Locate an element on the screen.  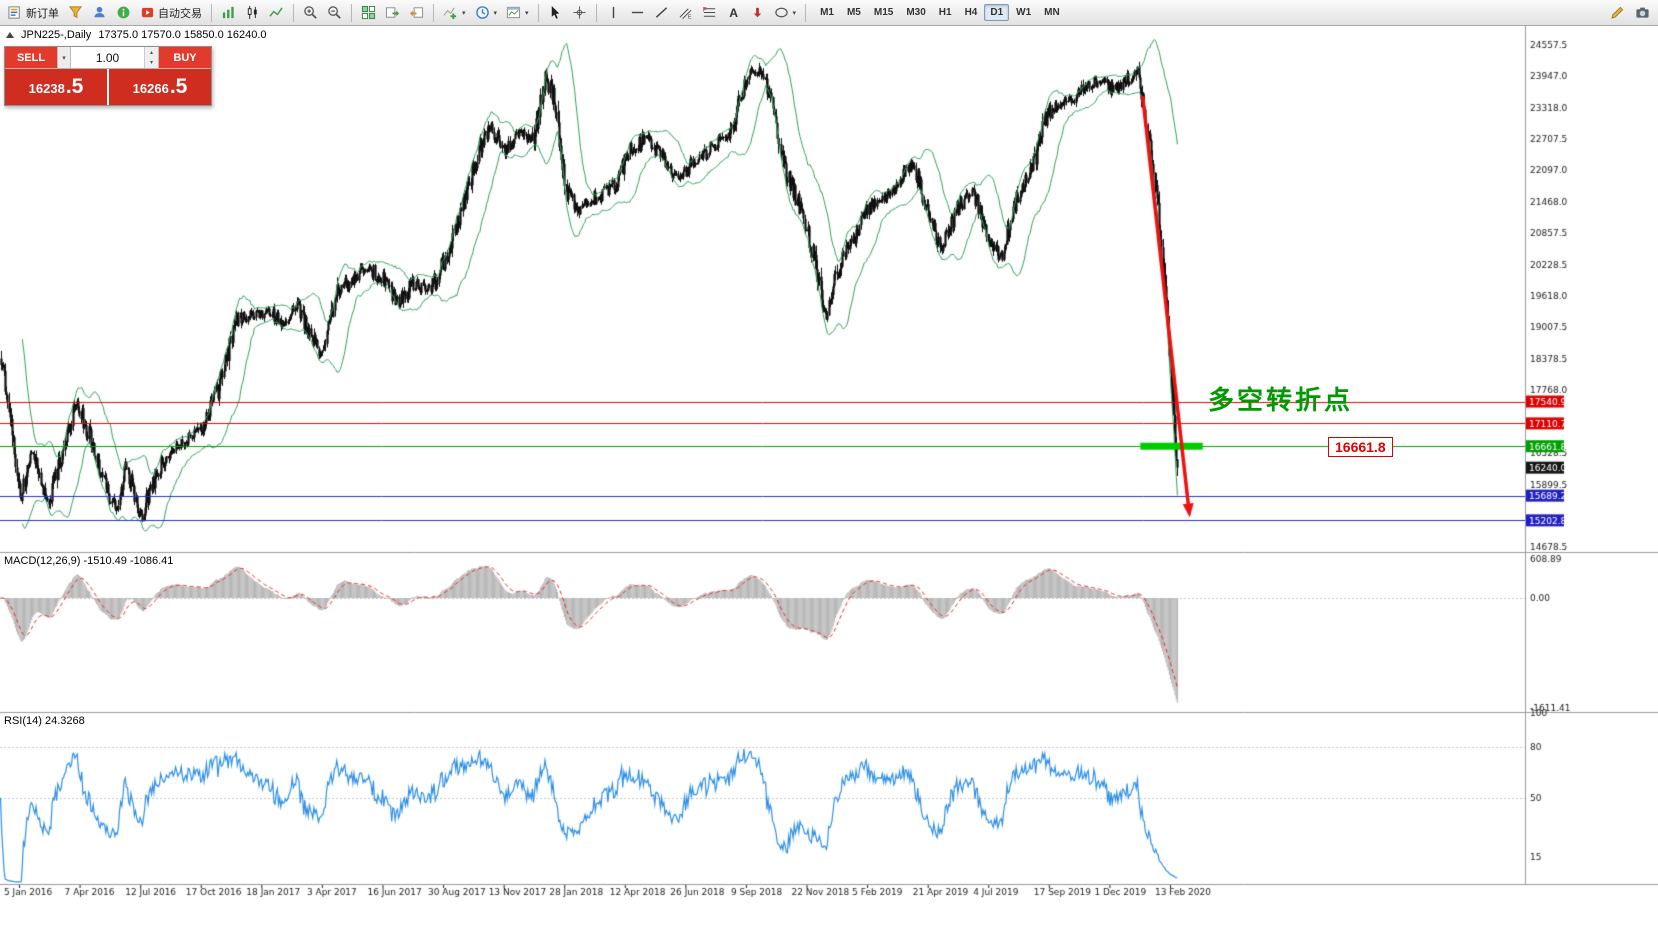
arrows-button is located at coordinates (757, 13).